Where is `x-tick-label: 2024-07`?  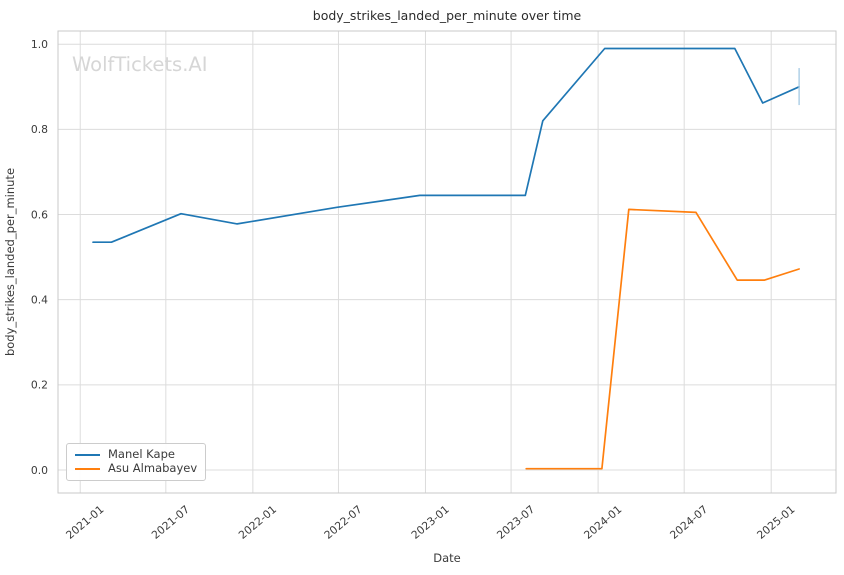
x-tick-label: 2024-07 is located at coordinates (688, 522).